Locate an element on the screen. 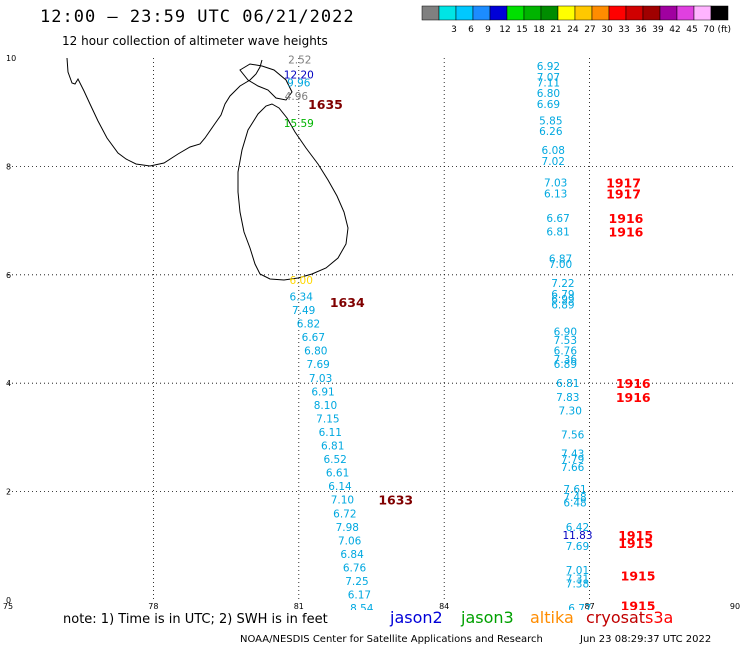 This screenshot has height=650, width=740. y-tick-label: 4 is located at coordinates (8, 383).